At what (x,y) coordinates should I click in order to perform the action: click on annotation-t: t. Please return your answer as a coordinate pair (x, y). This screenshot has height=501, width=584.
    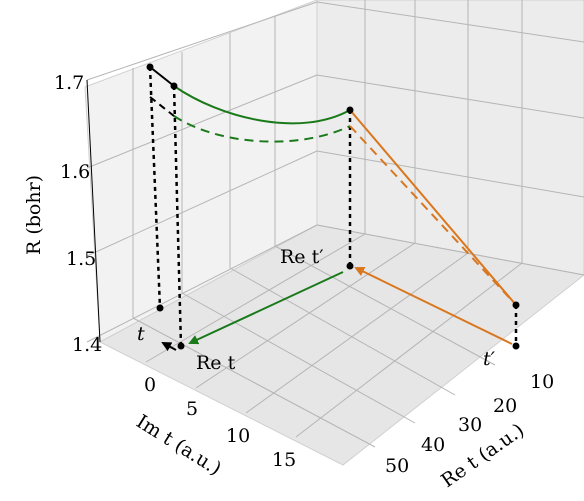
    Looking at the image, I should click on (141, 334).